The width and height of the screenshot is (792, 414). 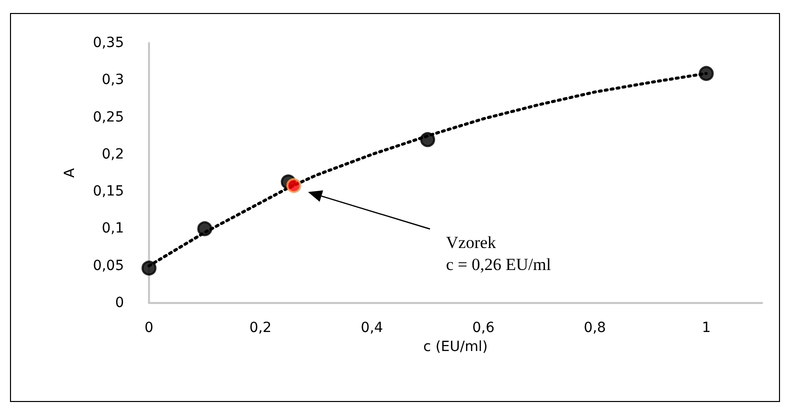 I want to click on x-tick-label: 0,2, so click(x=260, y=328).